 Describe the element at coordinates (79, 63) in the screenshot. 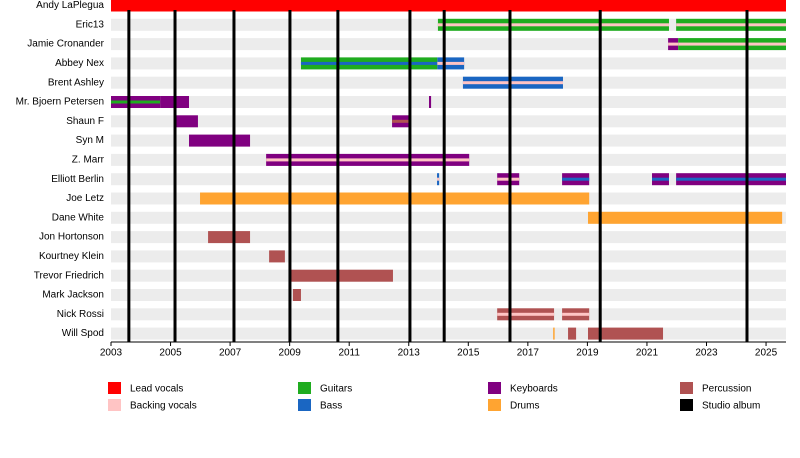

I see `member-label: Abbey Nex` at that location.